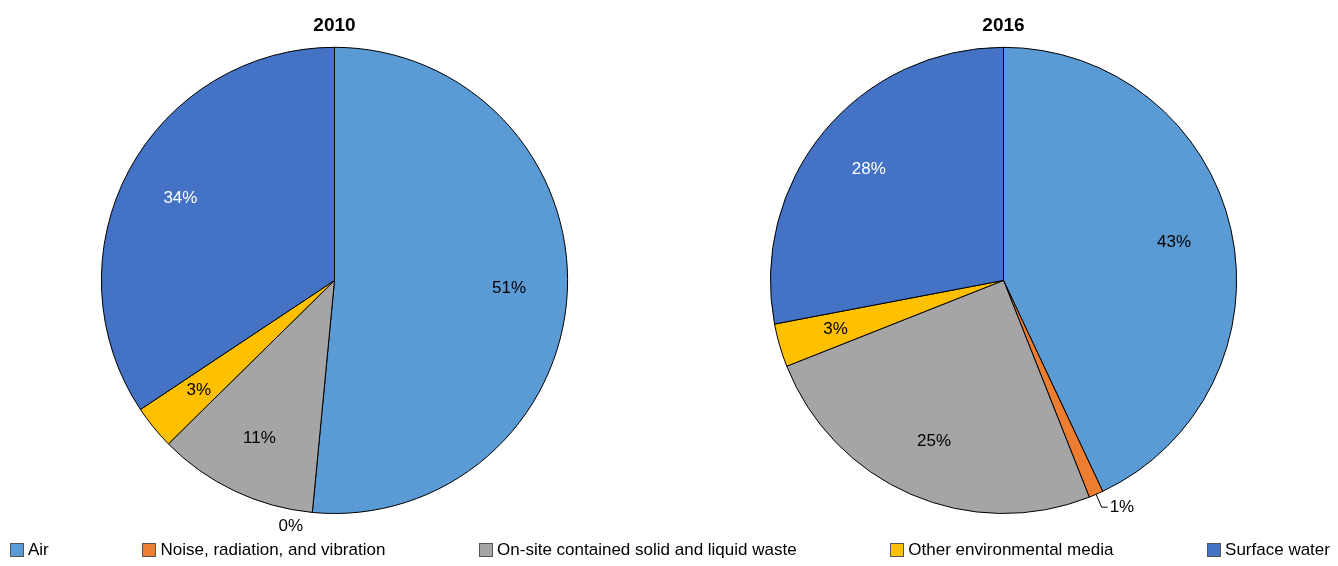  What do you see at coordinates (272, 550) in the screenshot?
I see `legend-label: Noise, radiation, and vibration` at bounding box center [272, 550].